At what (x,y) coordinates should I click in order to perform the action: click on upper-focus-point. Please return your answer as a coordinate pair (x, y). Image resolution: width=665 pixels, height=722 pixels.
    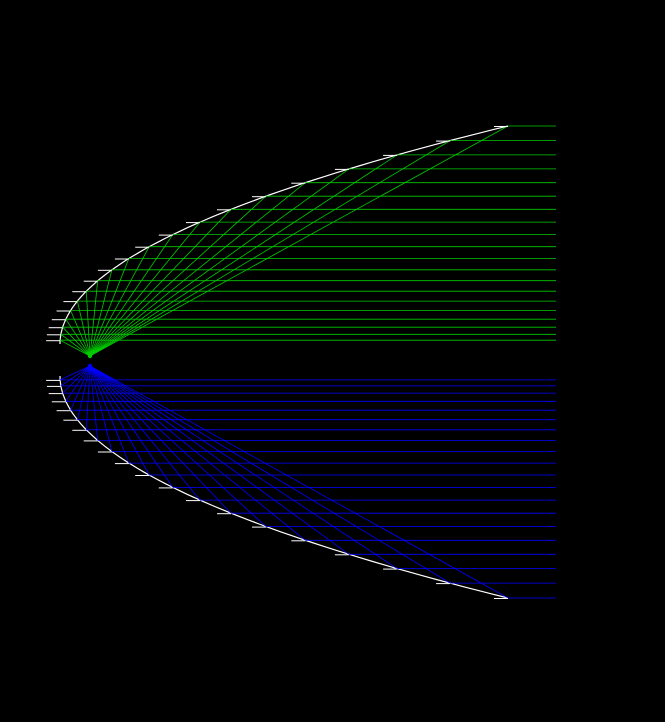
    Looking at the image, I should click on (90, 356).